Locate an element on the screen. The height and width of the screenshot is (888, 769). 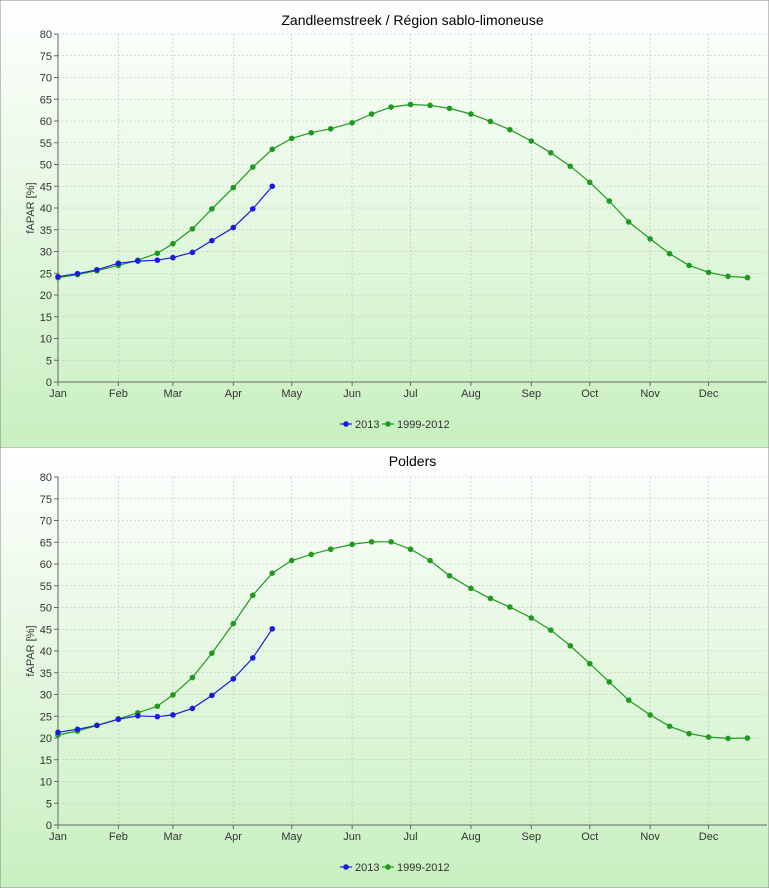
y-tick-label: 75 is located at coordinates (46, 57).